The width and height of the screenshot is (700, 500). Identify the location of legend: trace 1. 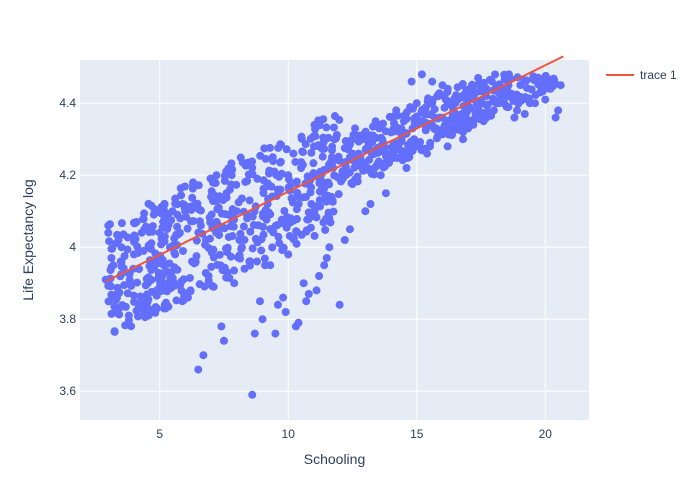
(641, 75).